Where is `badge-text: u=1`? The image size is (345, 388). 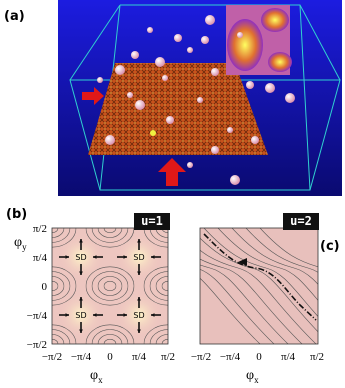 badge-text: u=1 is located at coordinates (152, 221).